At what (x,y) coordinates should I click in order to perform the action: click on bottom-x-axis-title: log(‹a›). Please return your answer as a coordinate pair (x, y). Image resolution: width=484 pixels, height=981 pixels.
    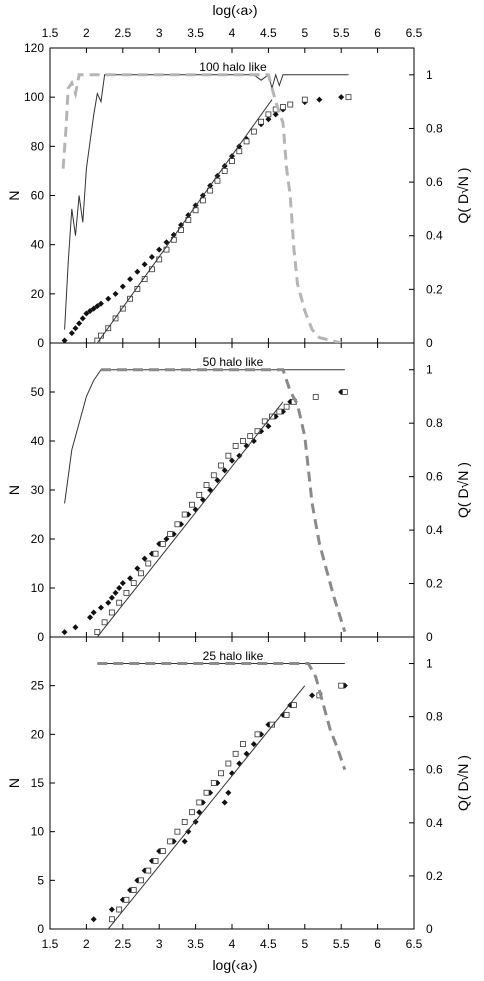
    Looking at the image, I should click on (235, 965).